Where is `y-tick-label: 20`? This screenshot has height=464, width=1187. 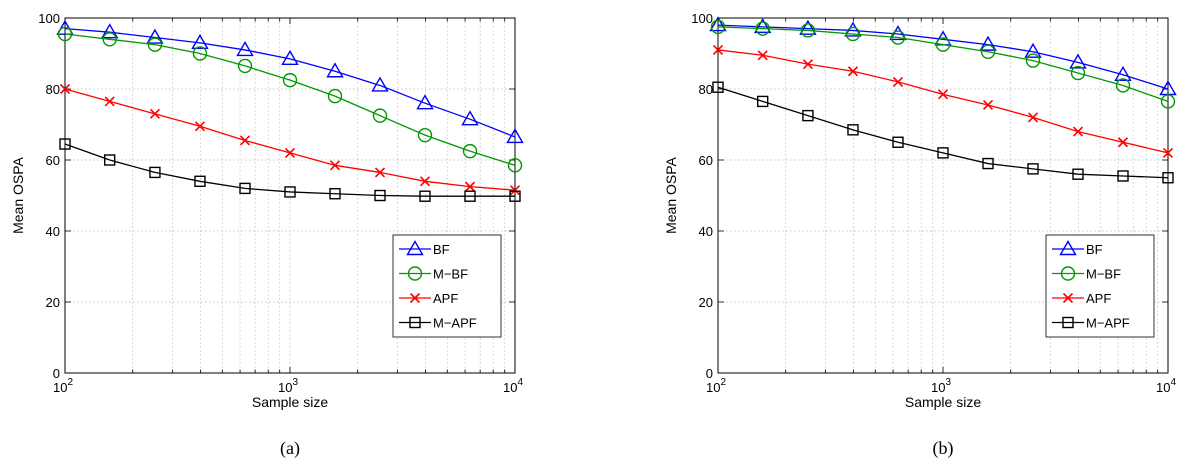
y-tick-label: 20 is located at coordinates (53, 302).